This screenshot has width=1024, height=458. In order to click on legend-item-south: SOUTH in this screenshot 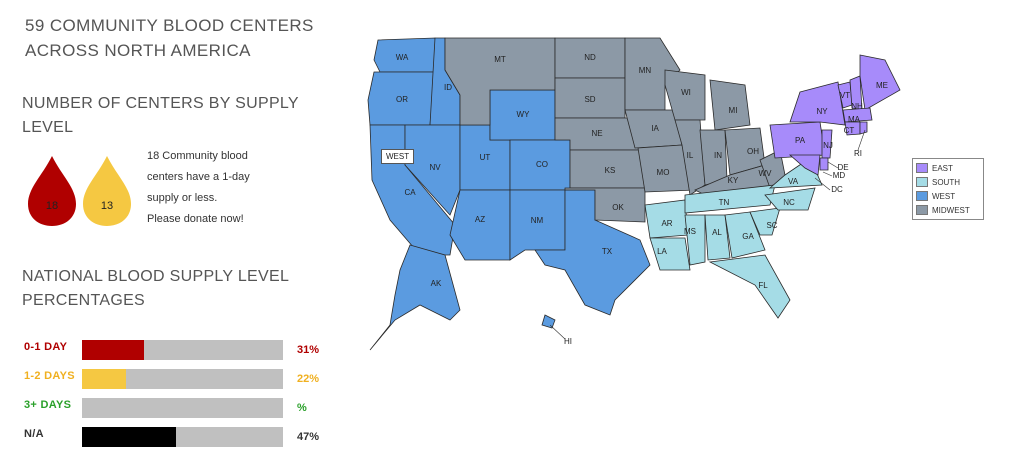, I will do `click(948, 182)`.